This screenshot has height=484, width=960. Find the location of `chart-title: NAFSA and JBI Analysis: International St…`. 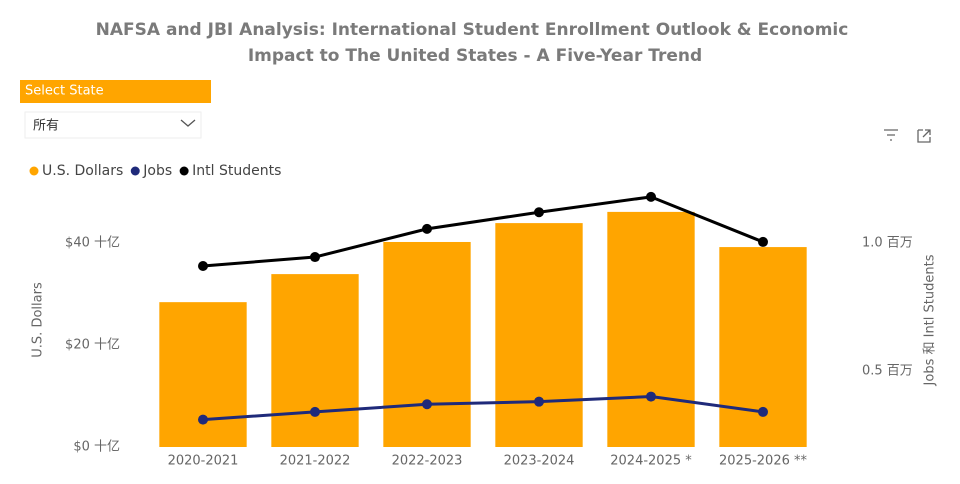

chart-title: NAFSA and JBI Analysis: International St… is located at coordinates (472, 30).